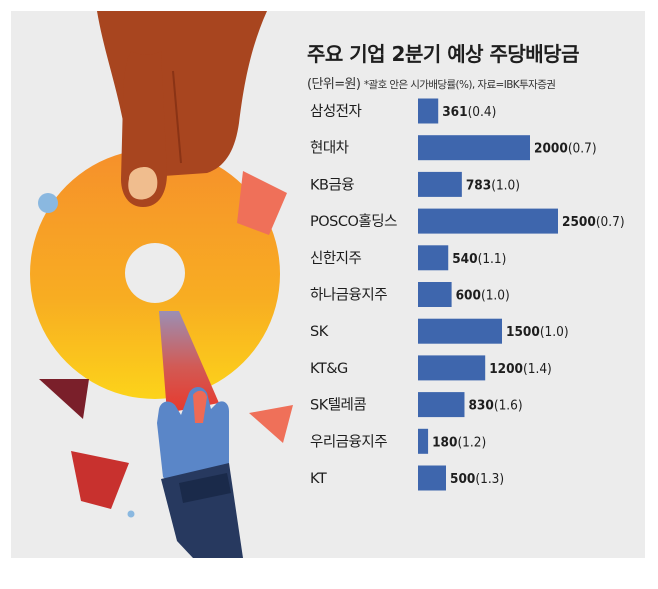 This screenshot has height=589, width=658. I want to click on dividend-value-label: 2500, so click(579, 222).